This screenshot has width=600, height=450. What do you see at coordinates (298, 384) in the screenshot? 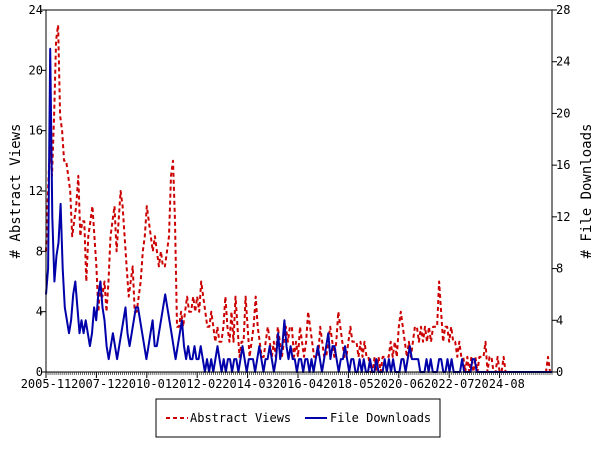
I see `x-tick-label: 2016-04` at bounding box center [298, 384].